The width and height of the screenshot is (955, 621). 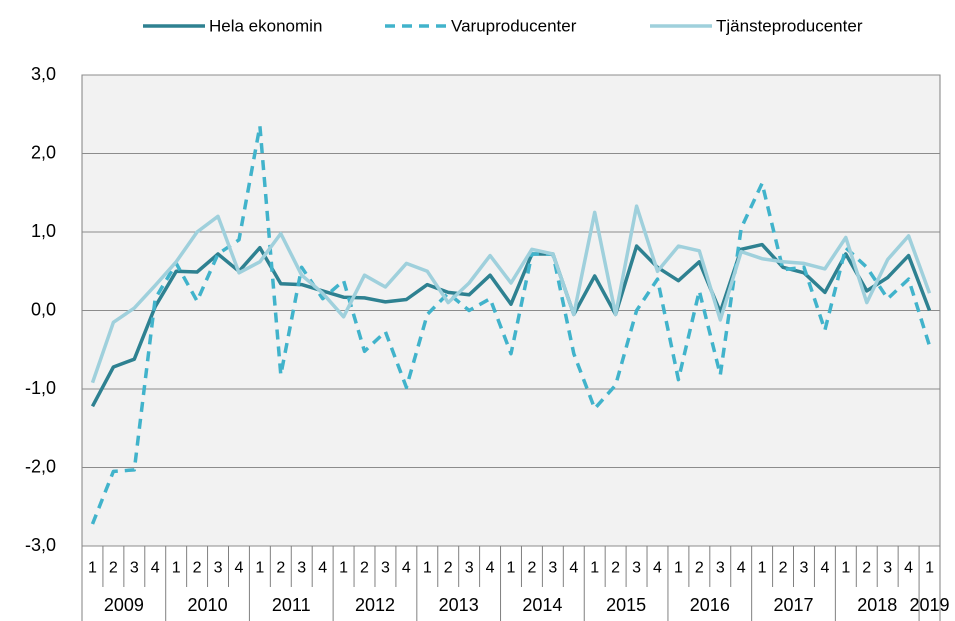 I want to click on year-label: 2011, so click(x=291, y=605).